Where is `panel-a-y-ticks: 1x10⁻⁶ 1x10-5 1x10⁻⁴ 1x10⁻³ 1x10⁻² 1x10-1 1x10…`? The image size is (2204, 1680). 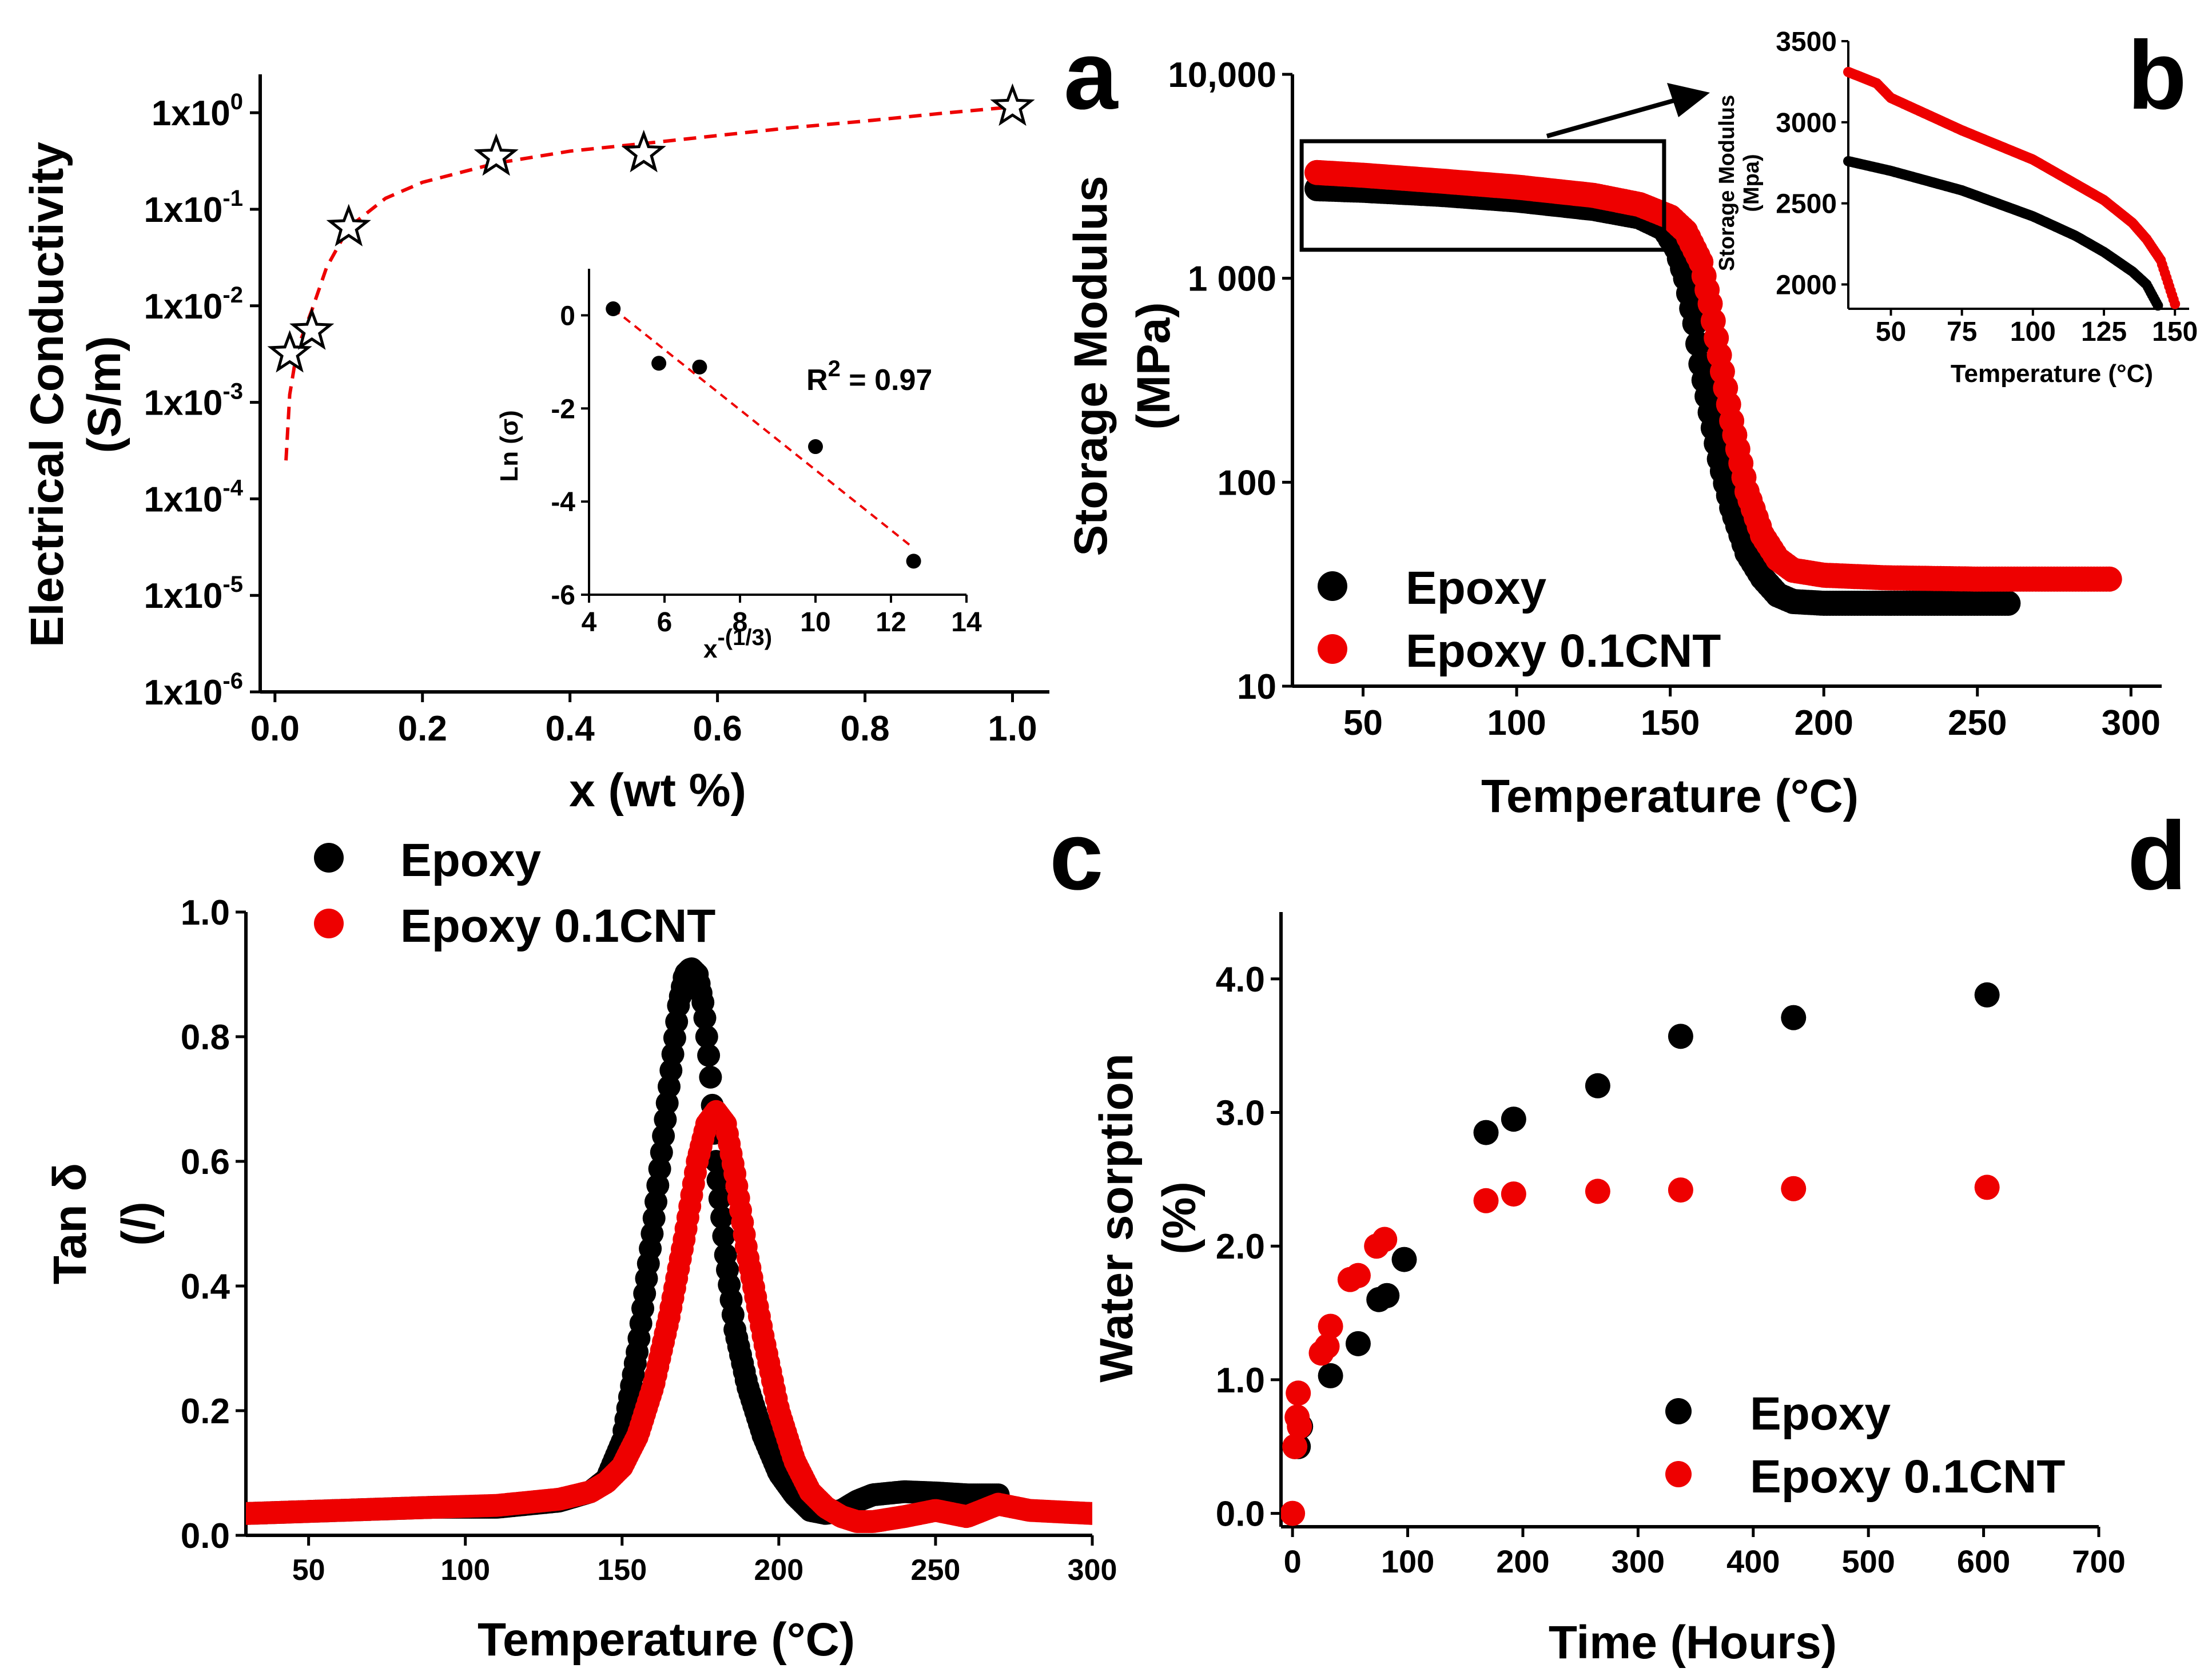
panel-a-y-ticks: 1x10⁻⁶ 1x10-5 1x10⁻⁴ 1x10⁻³ 1x10⁻² 1x10-1 1x10… is located at coordinates (202, 400).